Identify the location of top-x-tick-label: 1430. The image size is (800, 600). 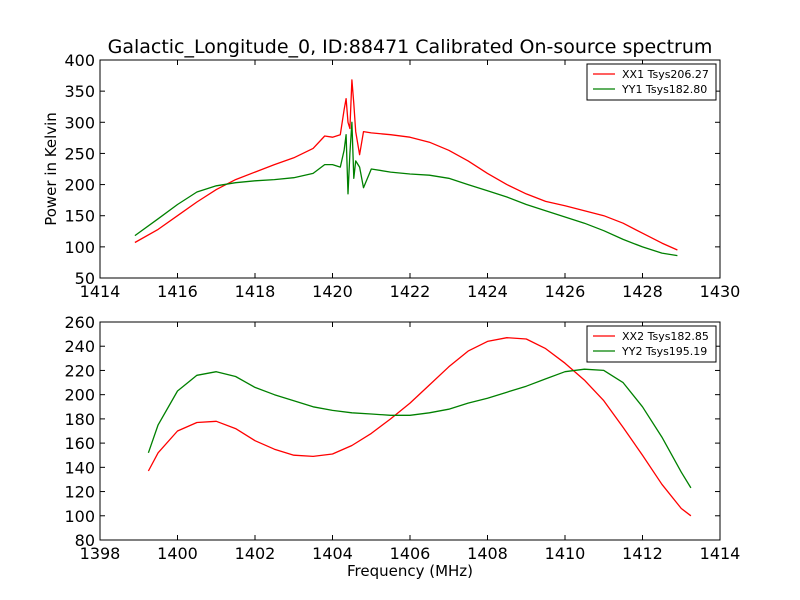
(720, 291).